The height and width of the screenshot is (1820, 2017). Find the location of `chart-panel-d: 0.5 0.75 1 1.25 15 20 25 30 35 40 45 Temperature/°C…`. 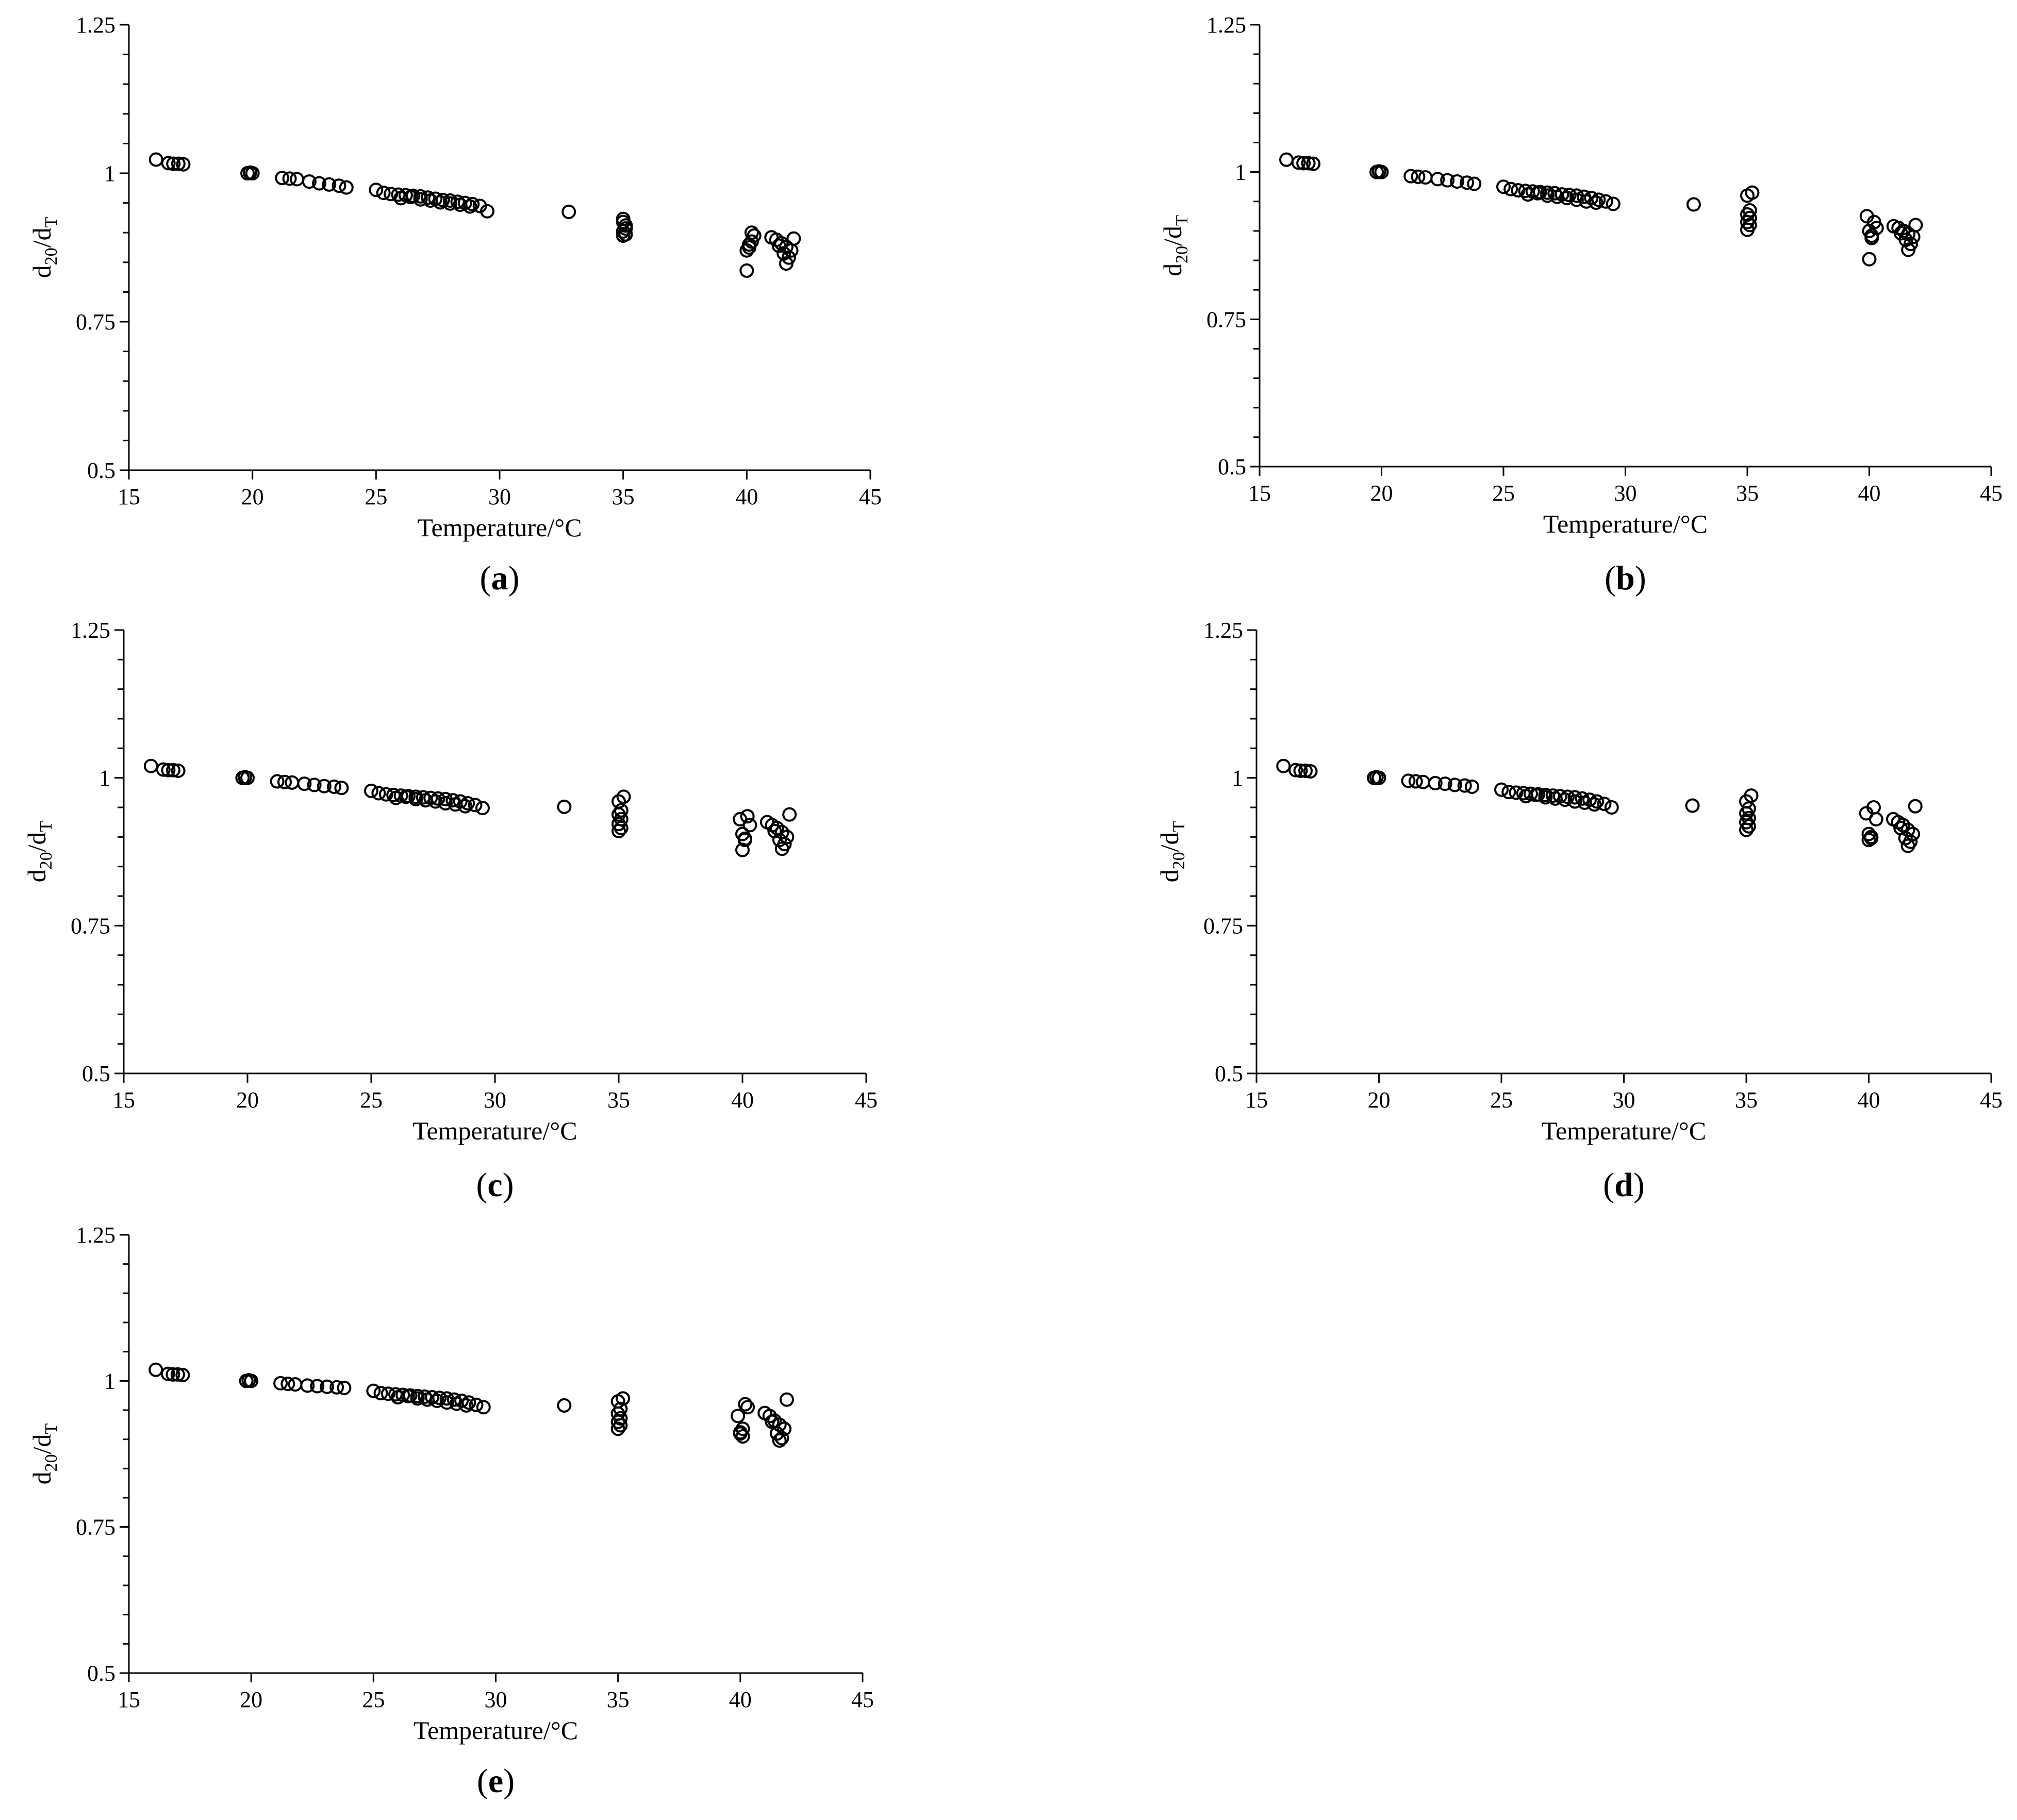

chart-panel-d: 0.5 0.75 1 1.25 15 20 25 30 35 40 45 Temperature/°C… is located at coordinates (1579, 911).